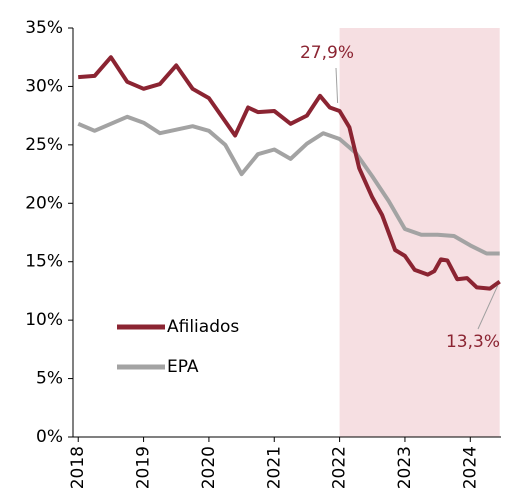 The image size is (506, 502). Describe the element at coordinates (44, 145) in the screenshot. I see `y-tick-label: 25%` at that location.